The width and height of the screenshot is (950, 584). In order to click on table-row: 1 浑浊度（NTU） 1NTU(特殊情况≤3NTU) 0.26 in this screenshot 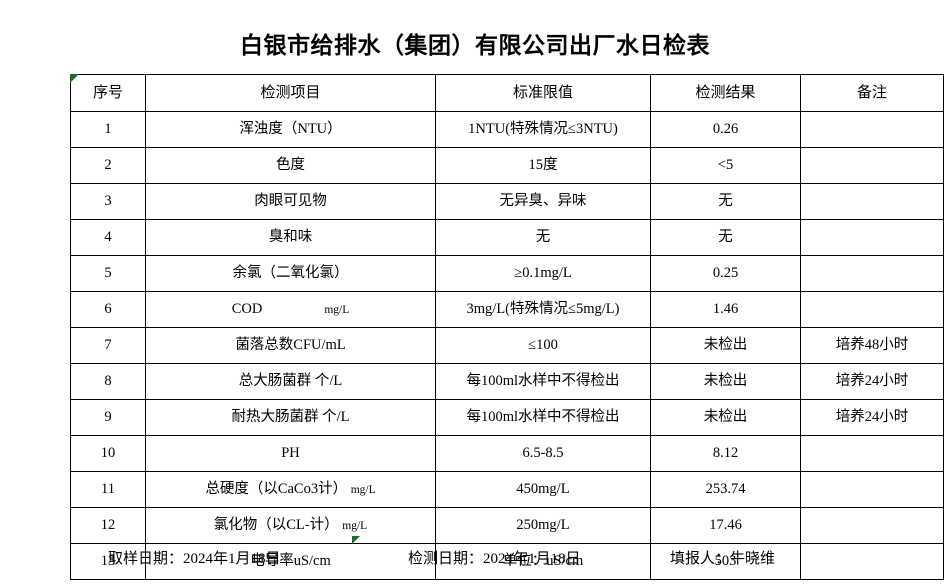, I will do `click(507, 129)`.